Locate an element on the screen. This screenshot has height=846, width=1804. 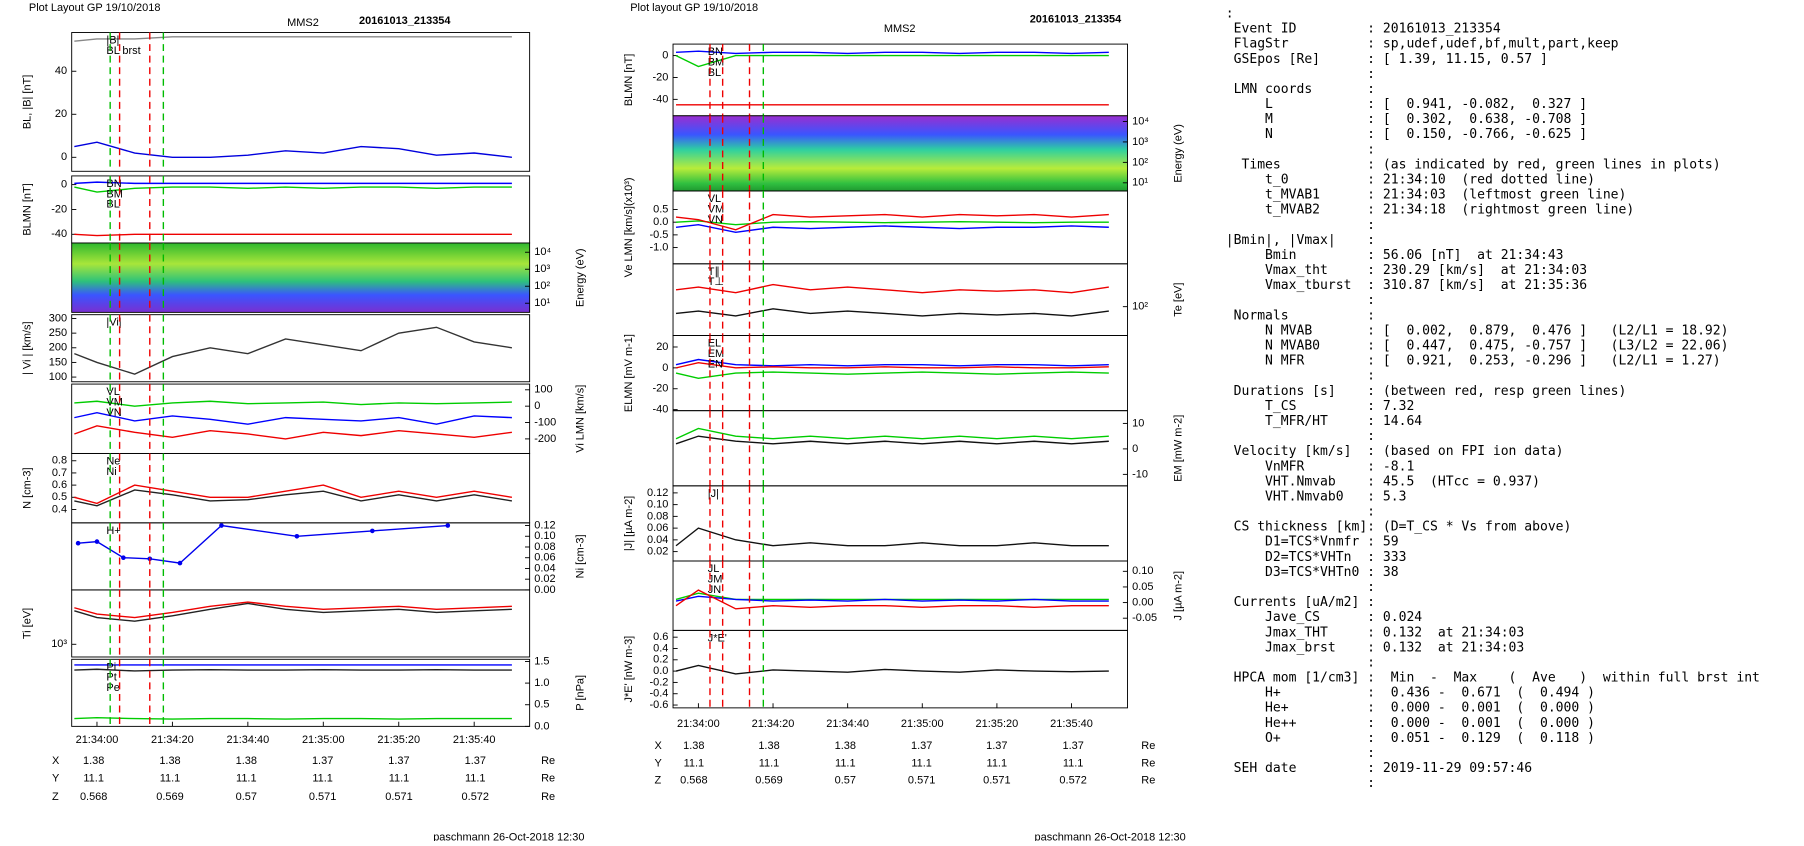
table-cell: X is located at coordinates (56, 761).